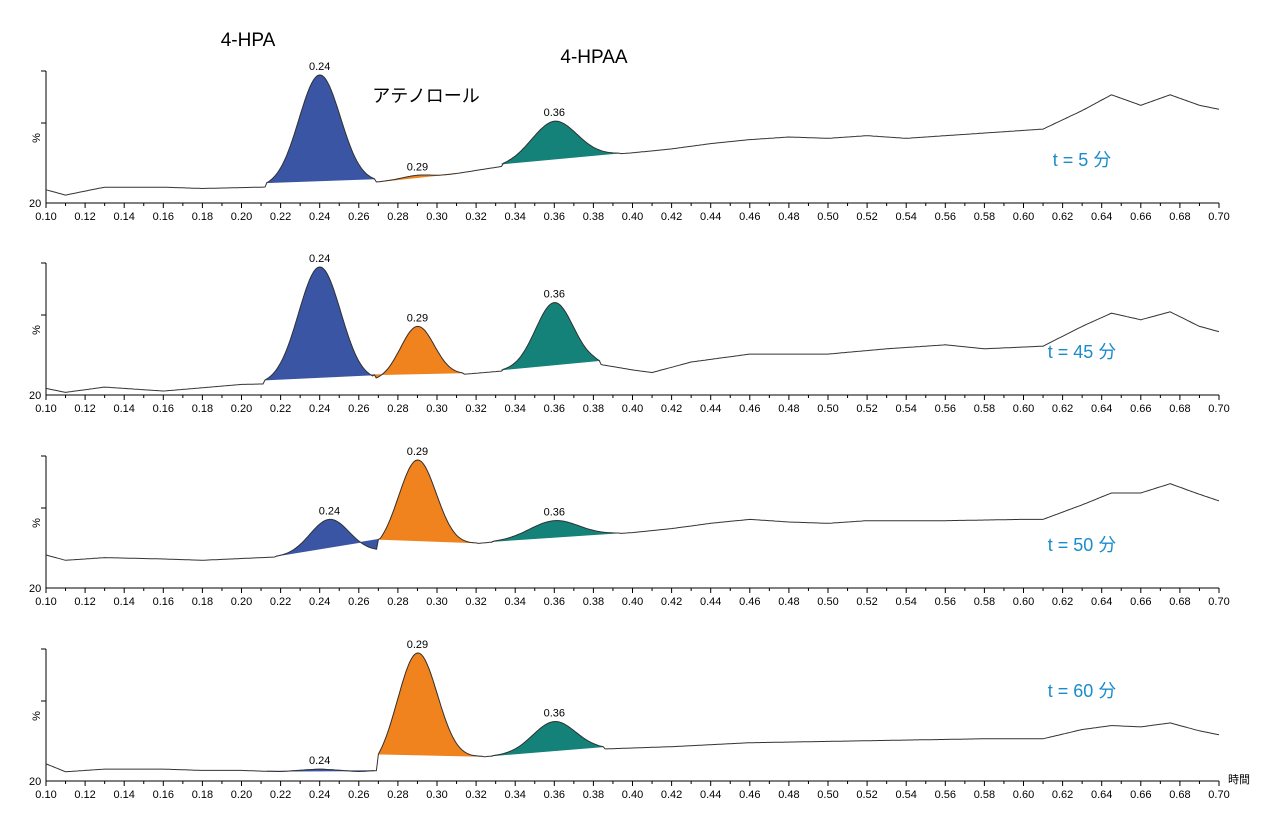  What do you see at coordinates (554, 602) in the screenshot?
I see `x-tick-label: 0.36` at bounding box center [554, 602].